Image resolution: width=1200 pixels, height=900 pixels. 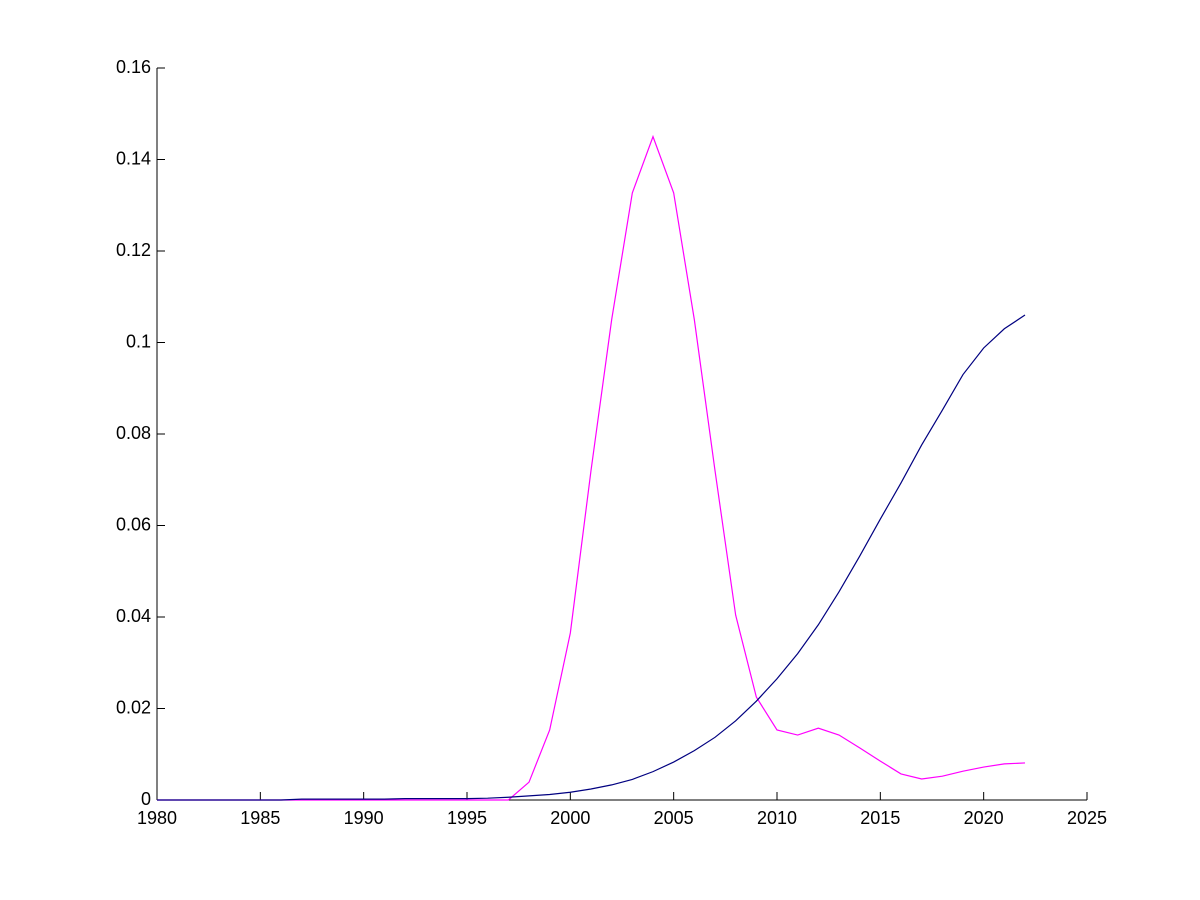 I want to click on x-tick-label: 1990, so click(x=364, y=818).